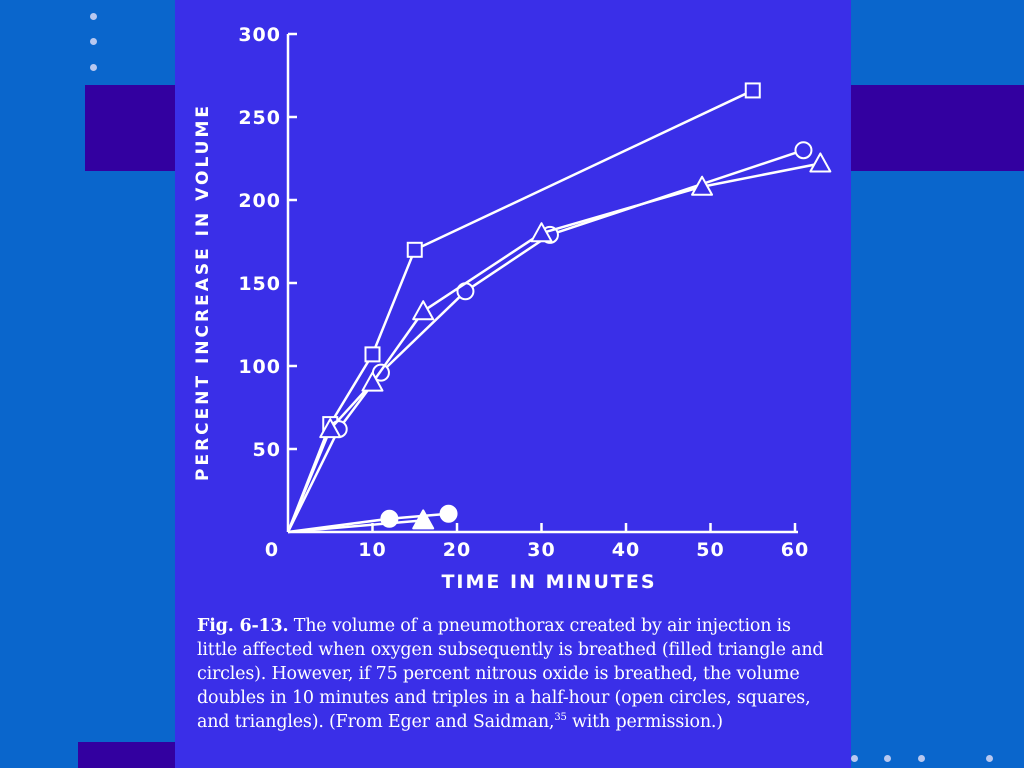 The image size is (1024, 768). Describe the element at coordinates (936, 128) in the screenshot. I see `decor-band-right` at that location.